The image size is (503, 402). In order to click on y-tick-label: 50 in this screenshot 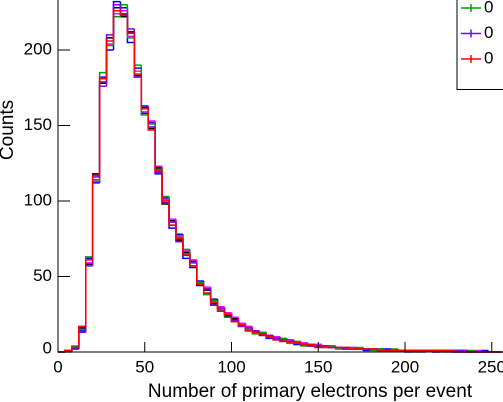, I will do `click(42, 275)`.